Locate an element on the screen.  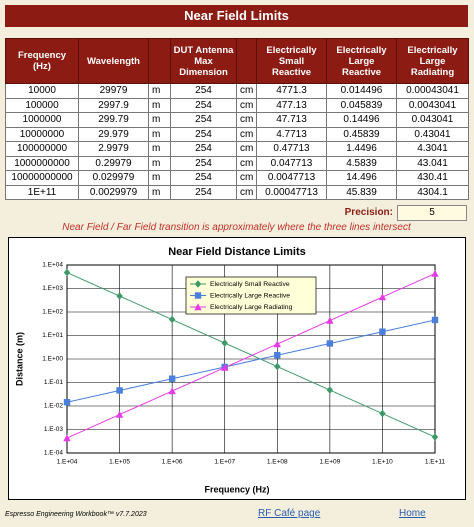
table-cell: 0.047713 is located at coordinates (291, 163).